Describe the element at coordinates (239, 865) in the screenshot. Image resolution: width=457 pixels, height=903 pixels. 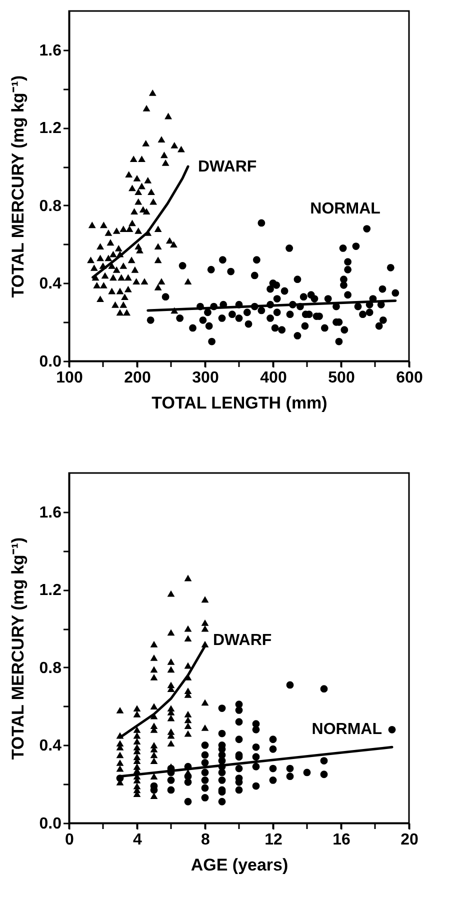
I see `x-axis-title: AGE (years)` at that location.